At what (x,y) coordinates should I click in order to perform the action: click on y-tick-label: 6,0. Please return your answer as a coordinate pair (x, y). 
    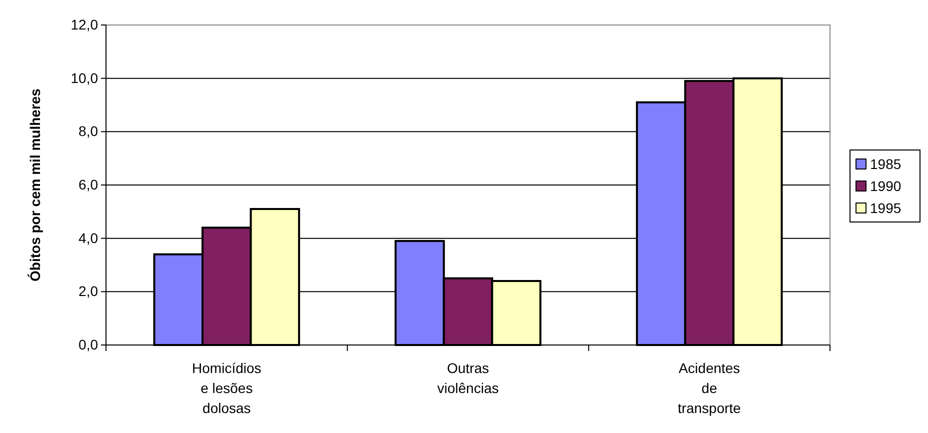
    Looking at the image, I should click on (88, 184).